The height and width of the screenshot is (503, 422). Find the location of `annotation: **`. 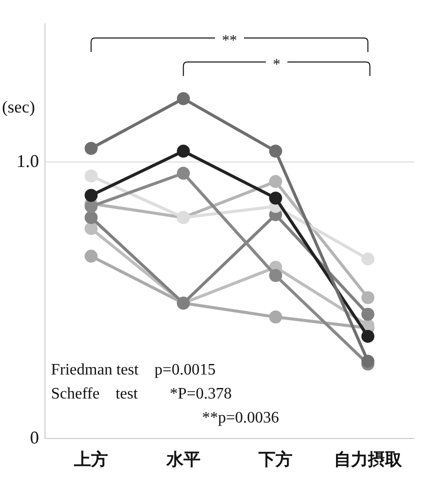

annotation: ** is located at coordinates (229, 40).